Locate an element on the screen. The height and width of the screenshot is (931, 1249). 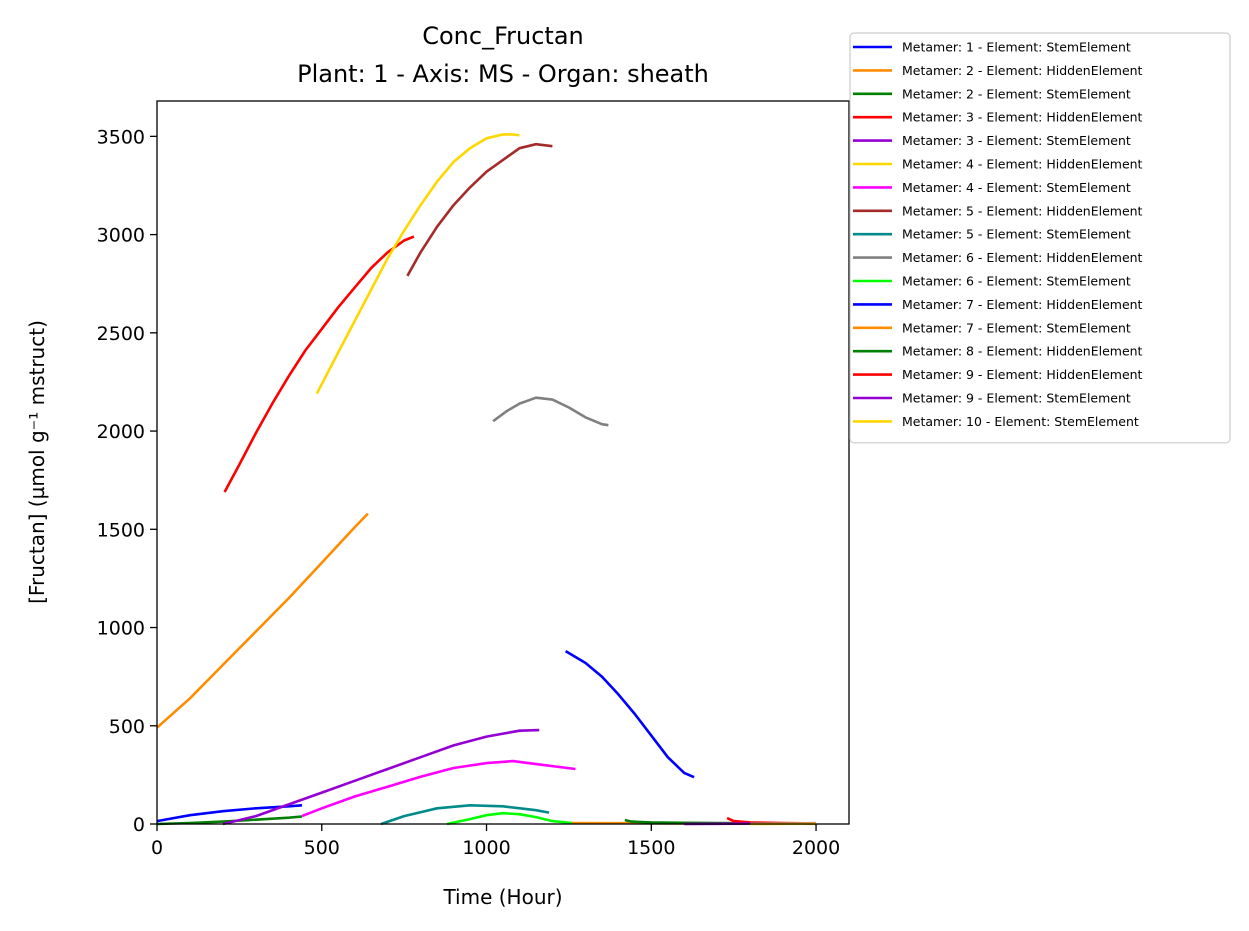
legend-label: Metamer: 9 - Element: StemElement is located at coordinates (1016, 398).